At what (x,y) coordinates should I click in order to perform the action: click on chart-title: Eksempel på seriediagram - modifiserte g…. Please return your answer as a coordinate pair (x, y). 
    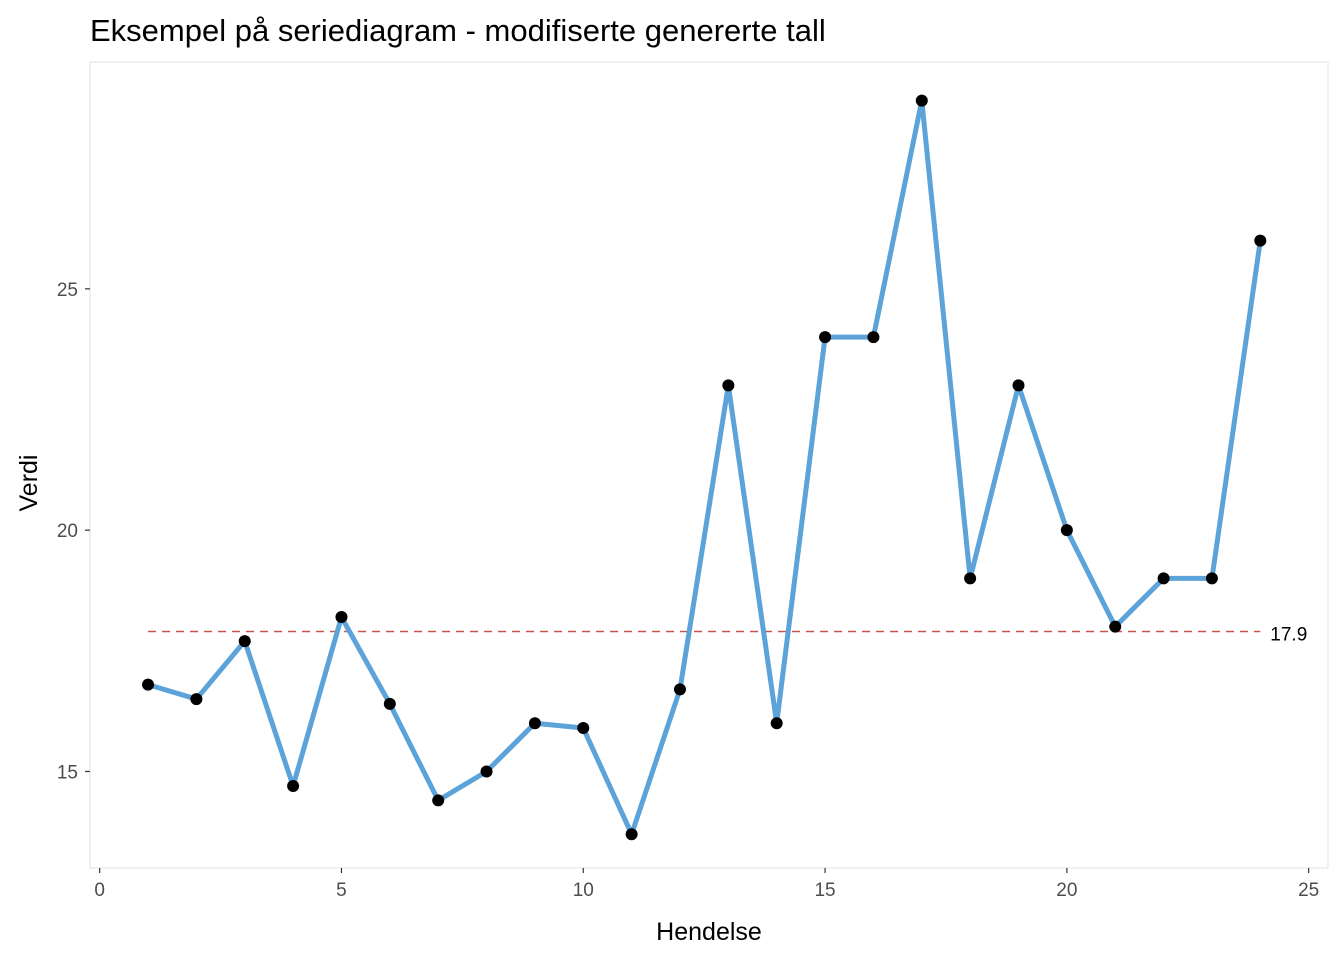
    Looking at the image, I should click on (458, 30).